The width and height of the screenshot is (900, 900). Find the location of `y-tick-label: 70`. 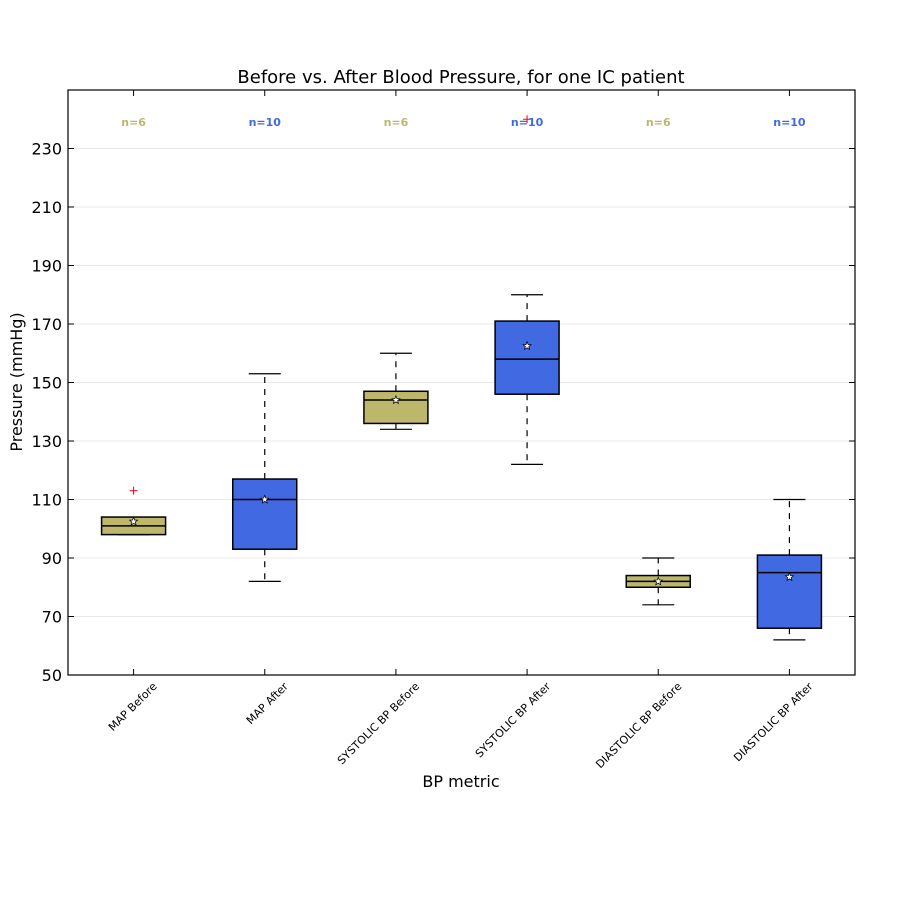

y-tick-label: 70 is located at coordinates (52, 617).